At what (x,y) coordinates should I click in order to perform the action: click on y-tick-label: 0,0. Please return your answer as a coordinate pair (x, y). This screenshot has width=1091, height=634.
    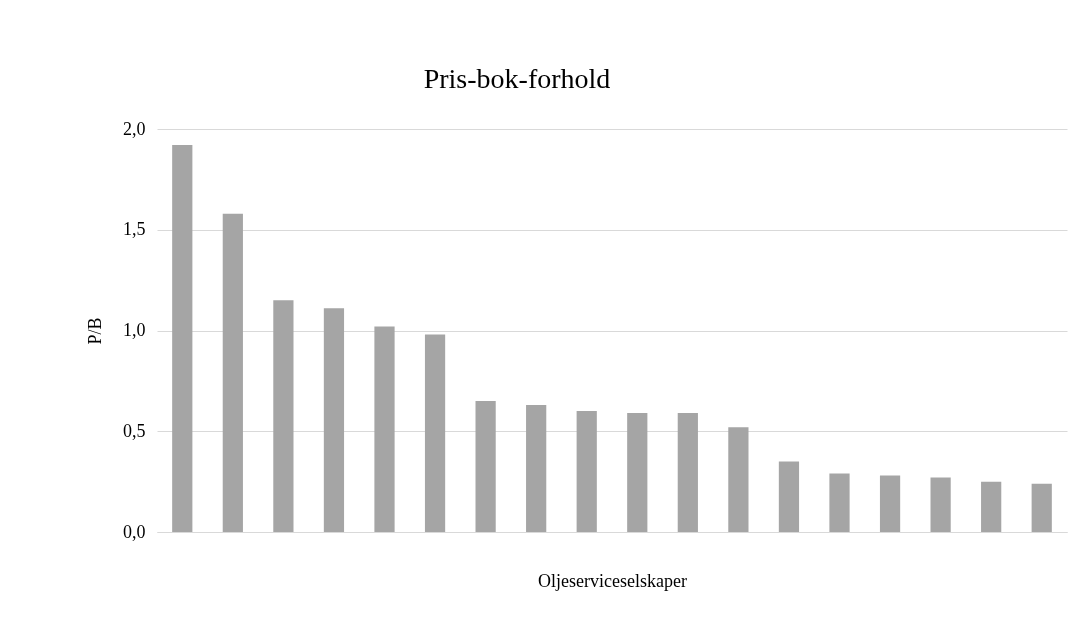
    Looking at the image, I should click on (134, 531).